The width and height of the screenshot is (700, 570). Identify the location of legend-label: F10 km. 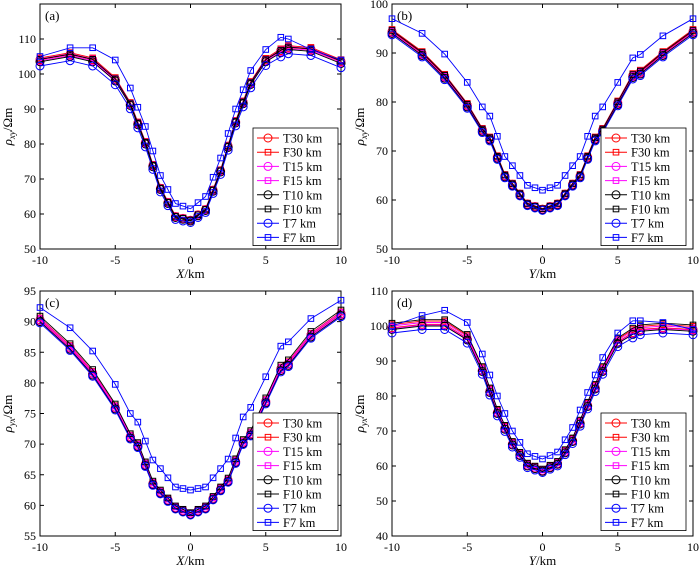
(302, 495).